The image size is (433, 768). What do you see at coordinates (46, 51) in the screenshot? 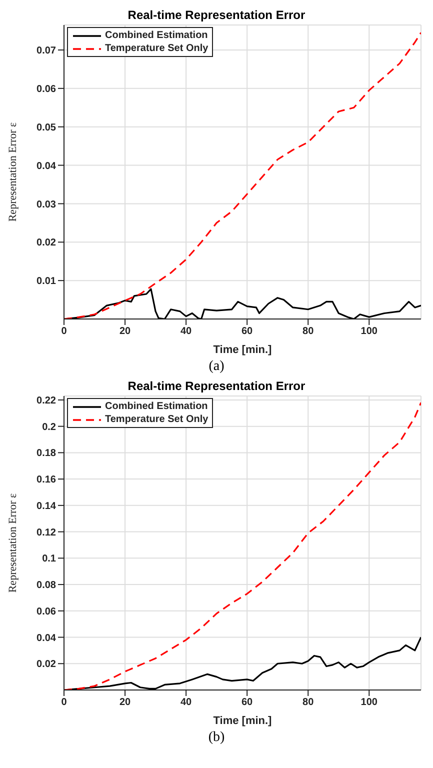
I see `y-tick-label: 0.07` at bounding box center [46, 51].